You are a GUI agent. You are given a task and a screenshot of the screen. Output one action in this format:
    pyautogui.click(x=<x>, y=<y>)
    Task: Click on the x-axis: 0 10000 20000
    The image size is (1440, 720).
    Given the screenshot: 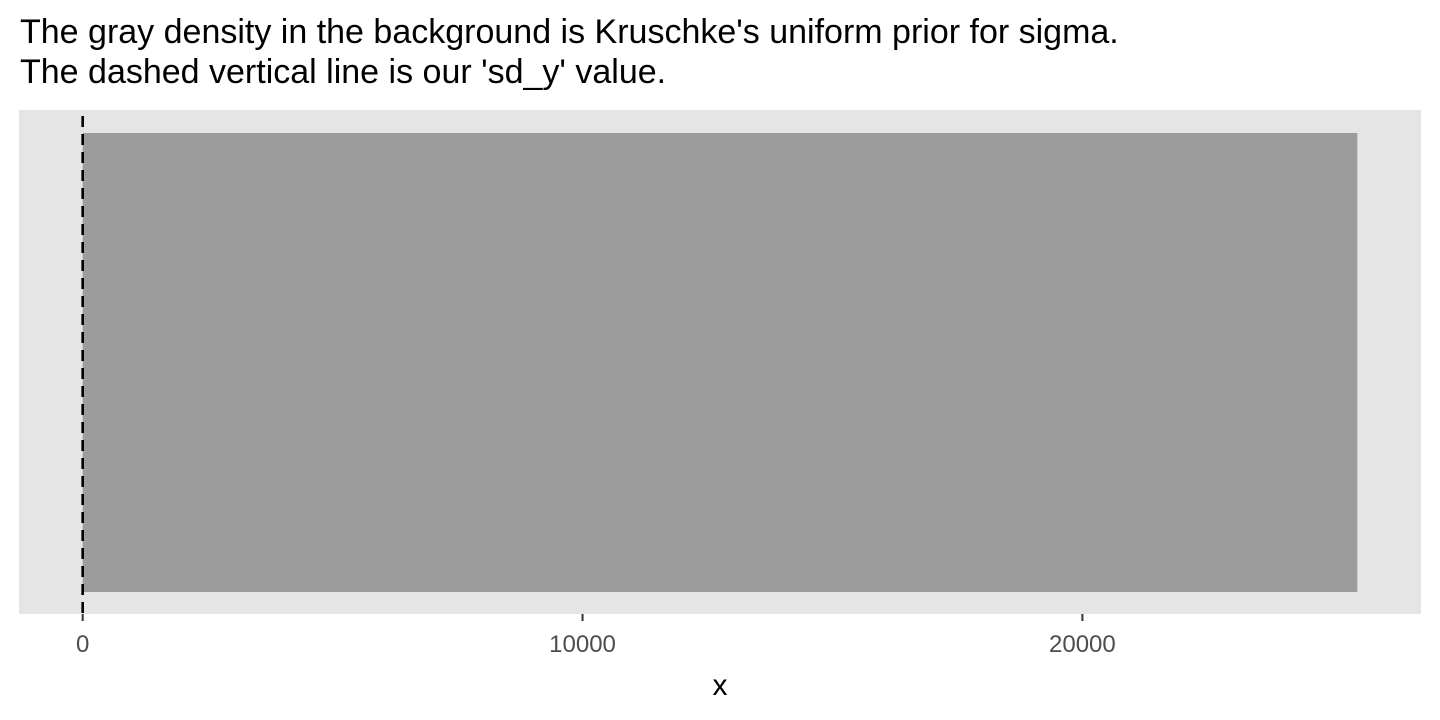 What is the action you would take?
    pyautogui.click(x=596, y=636)
    